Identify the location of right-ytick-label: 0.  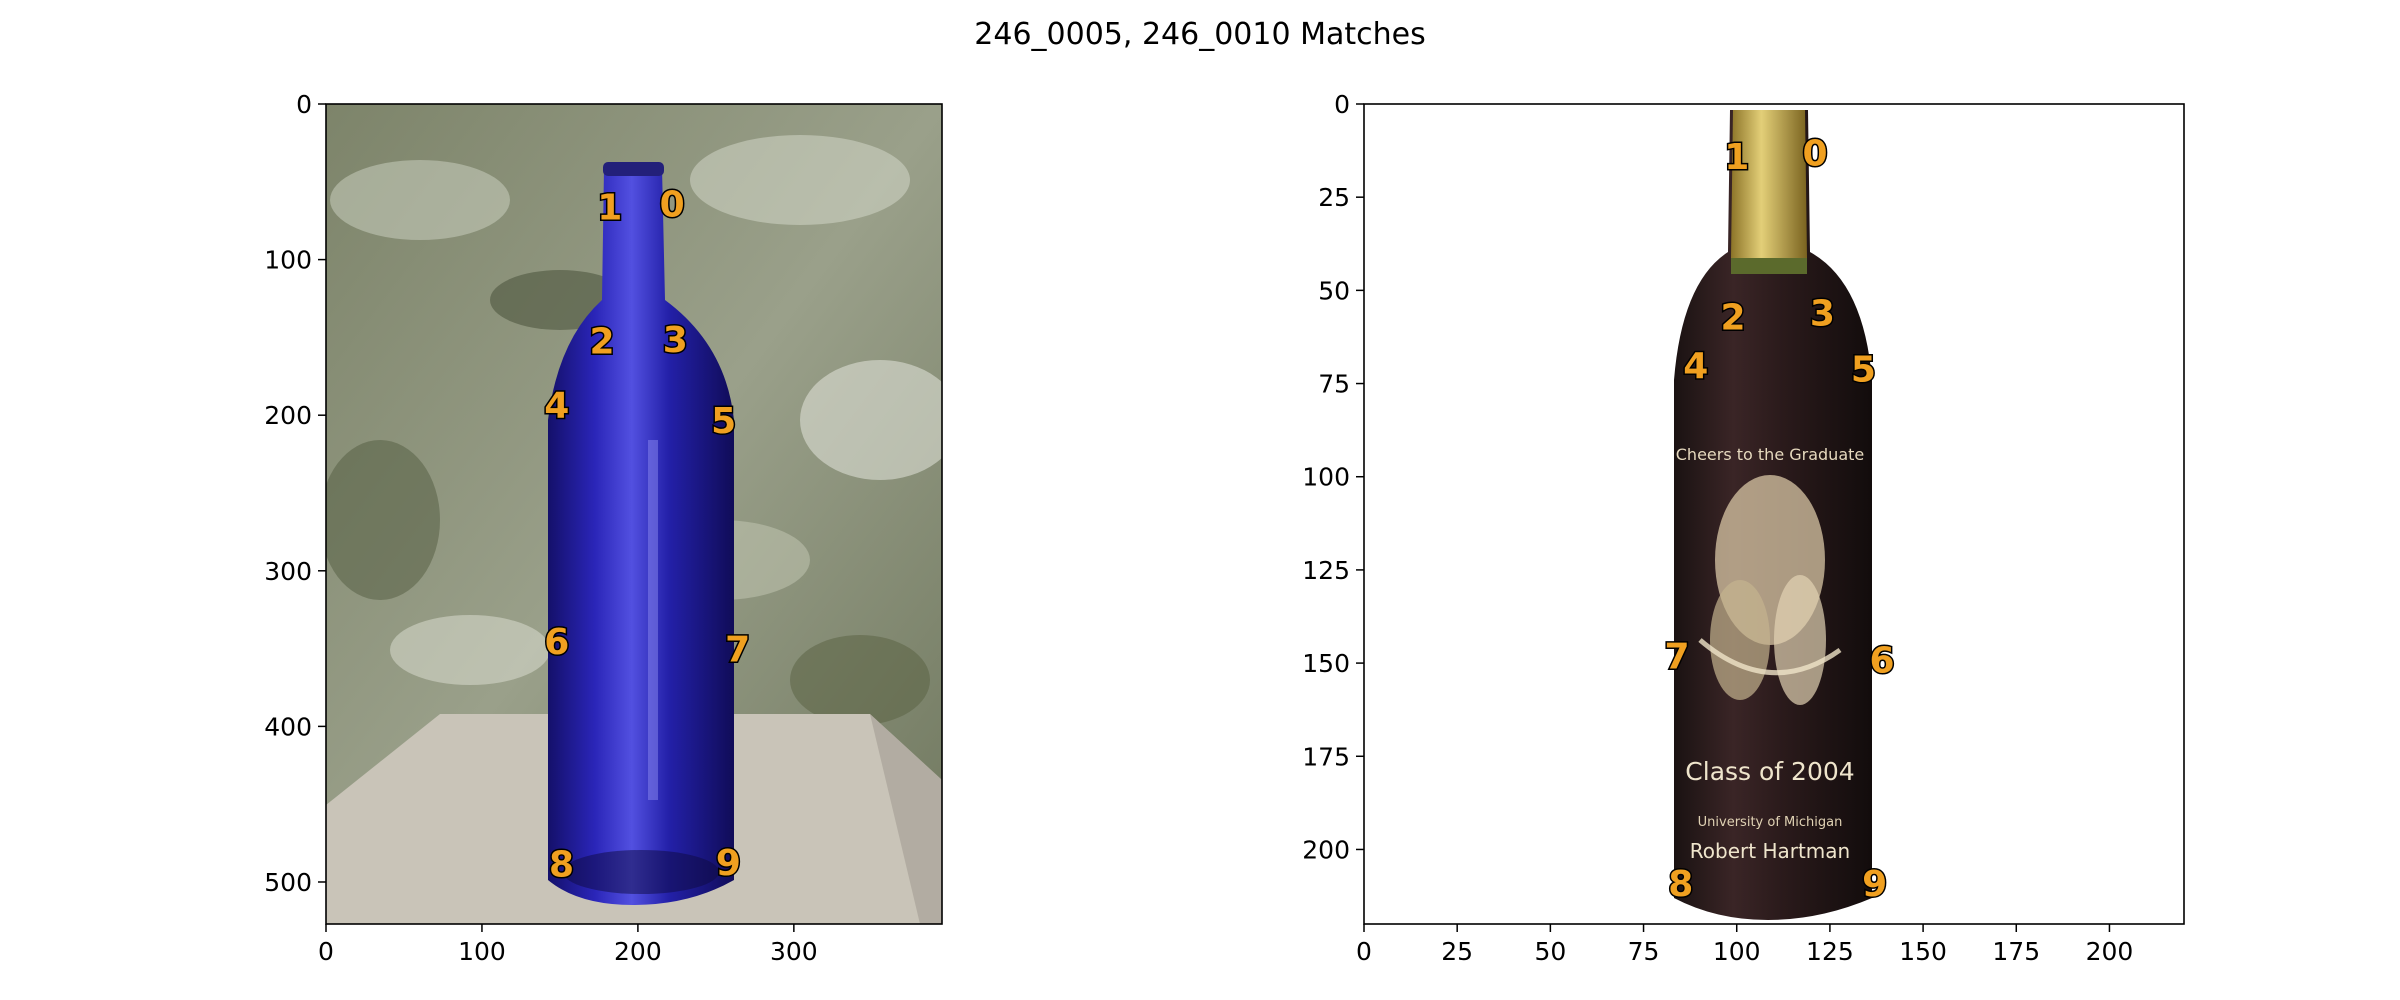
(1342, 104).